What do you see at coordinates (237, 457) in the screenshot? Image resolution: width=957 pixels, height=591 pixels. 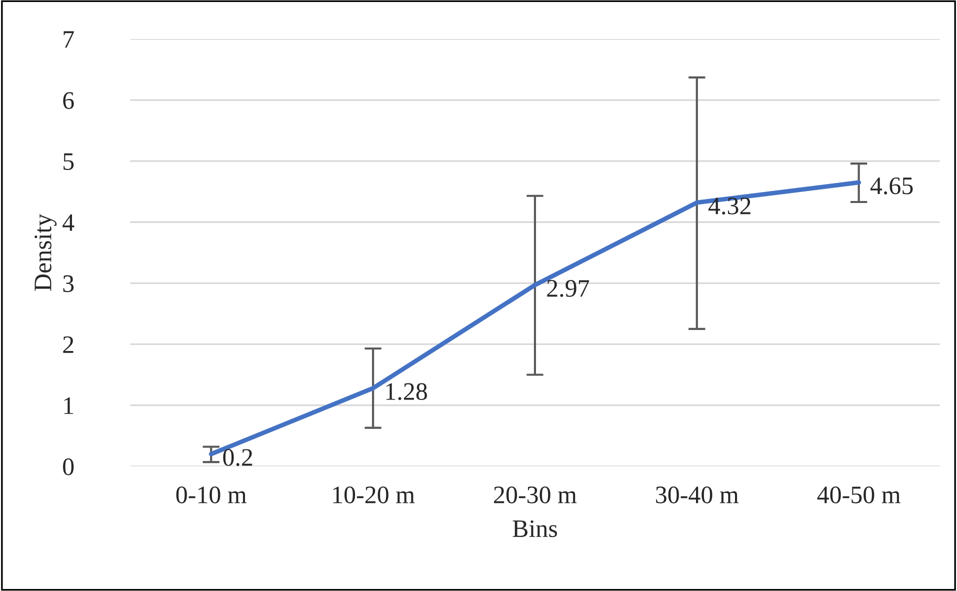 I see `data-label: 0.2` at bounding box center [237, 457].